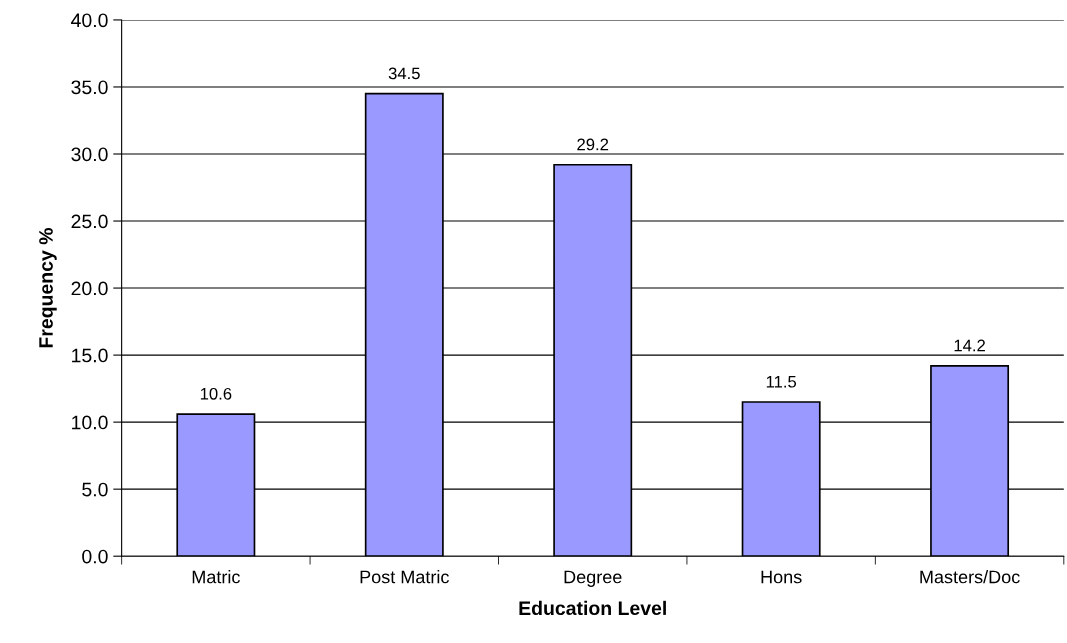  I want to click on x-axis-title: Education Level, so click(592, 608).